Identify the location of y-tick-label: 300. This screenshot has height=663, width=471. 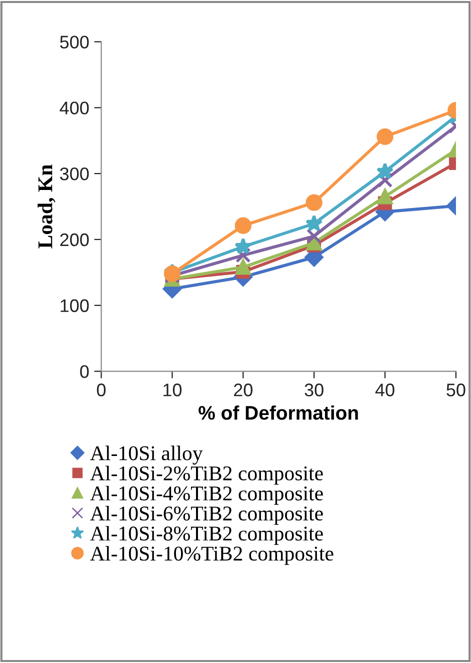
(74, 174).